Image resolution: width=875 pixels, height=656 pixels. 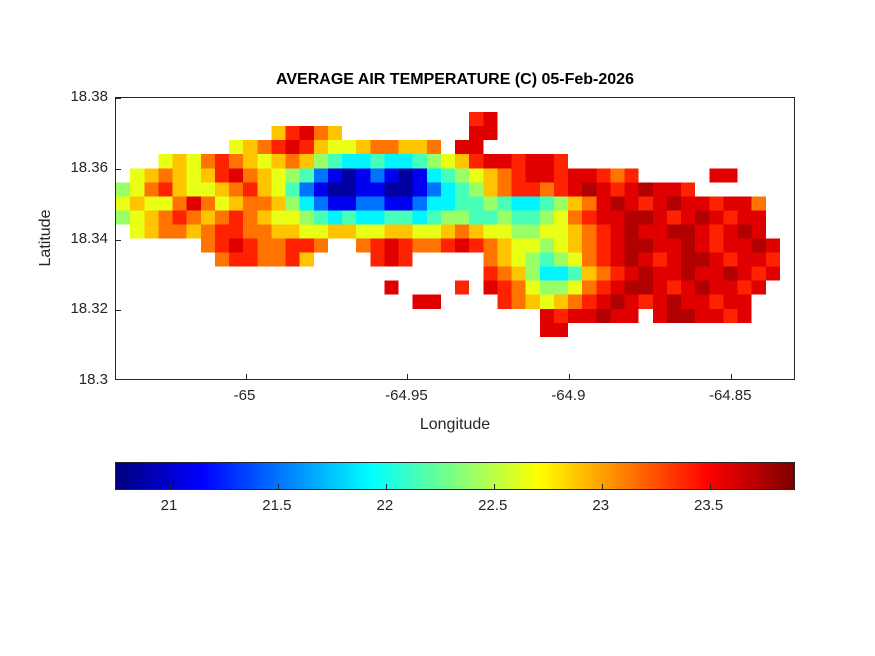 What do you see at coordinates (568, 395) in the screenshot?
I see `x-tick-label: -64.9` at bounding box center [568, 395].